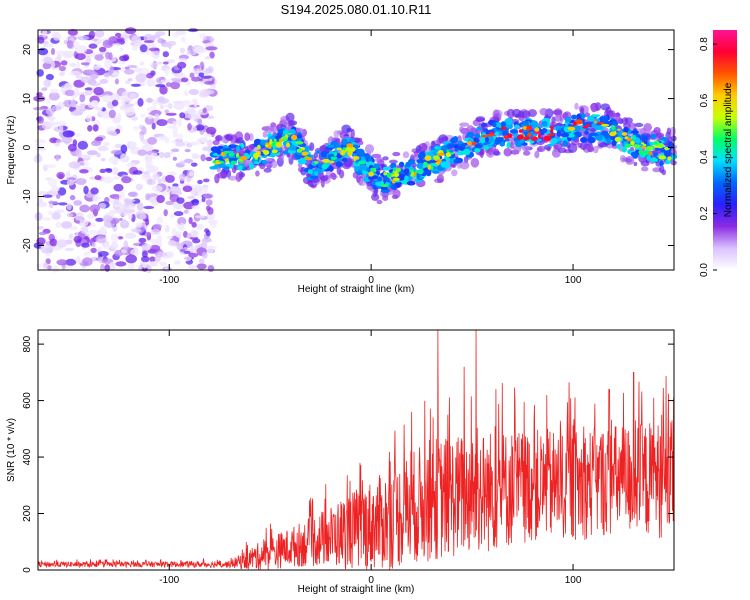 The width and height of the screenshot is (750, 600). What do you see at coordinates (704, 213) in the screenshot?
I see `colorbar-tick-label: 0.2` at bounding box center [704, 213].